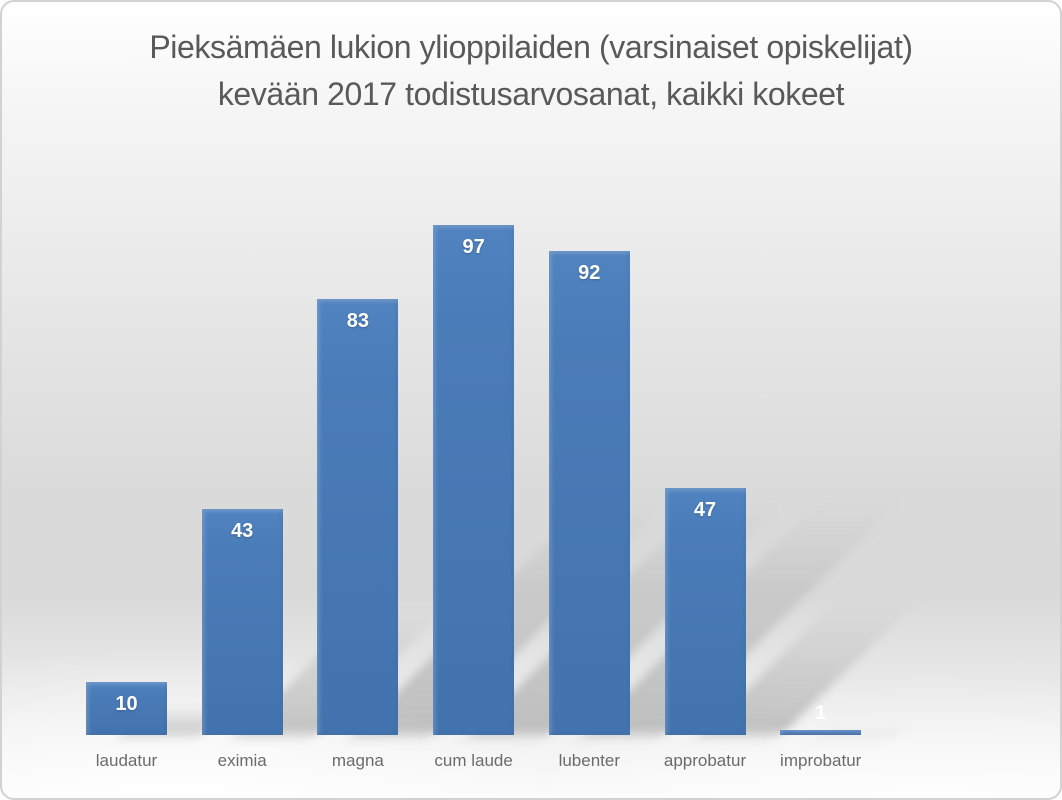 The width and height of the screenshot is (1062, 800). I want to click on category-label-laudatur: laudatur, so click(126, 760).